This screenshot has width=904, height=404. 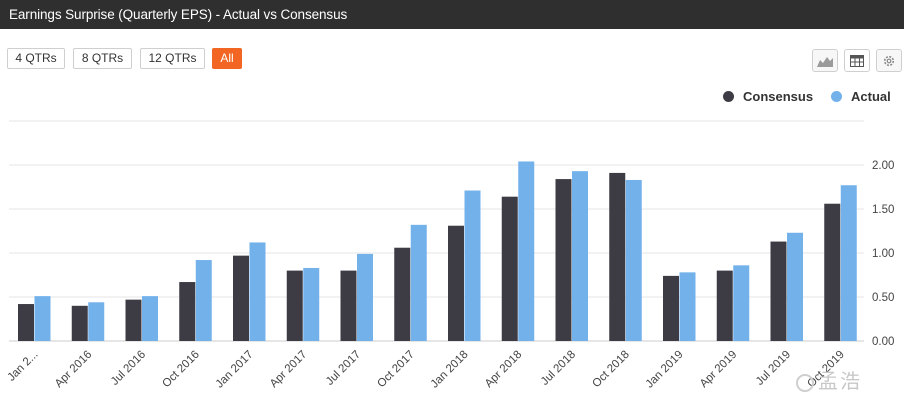 I want to click on area-chart-icon, so click(x=825, y=61).